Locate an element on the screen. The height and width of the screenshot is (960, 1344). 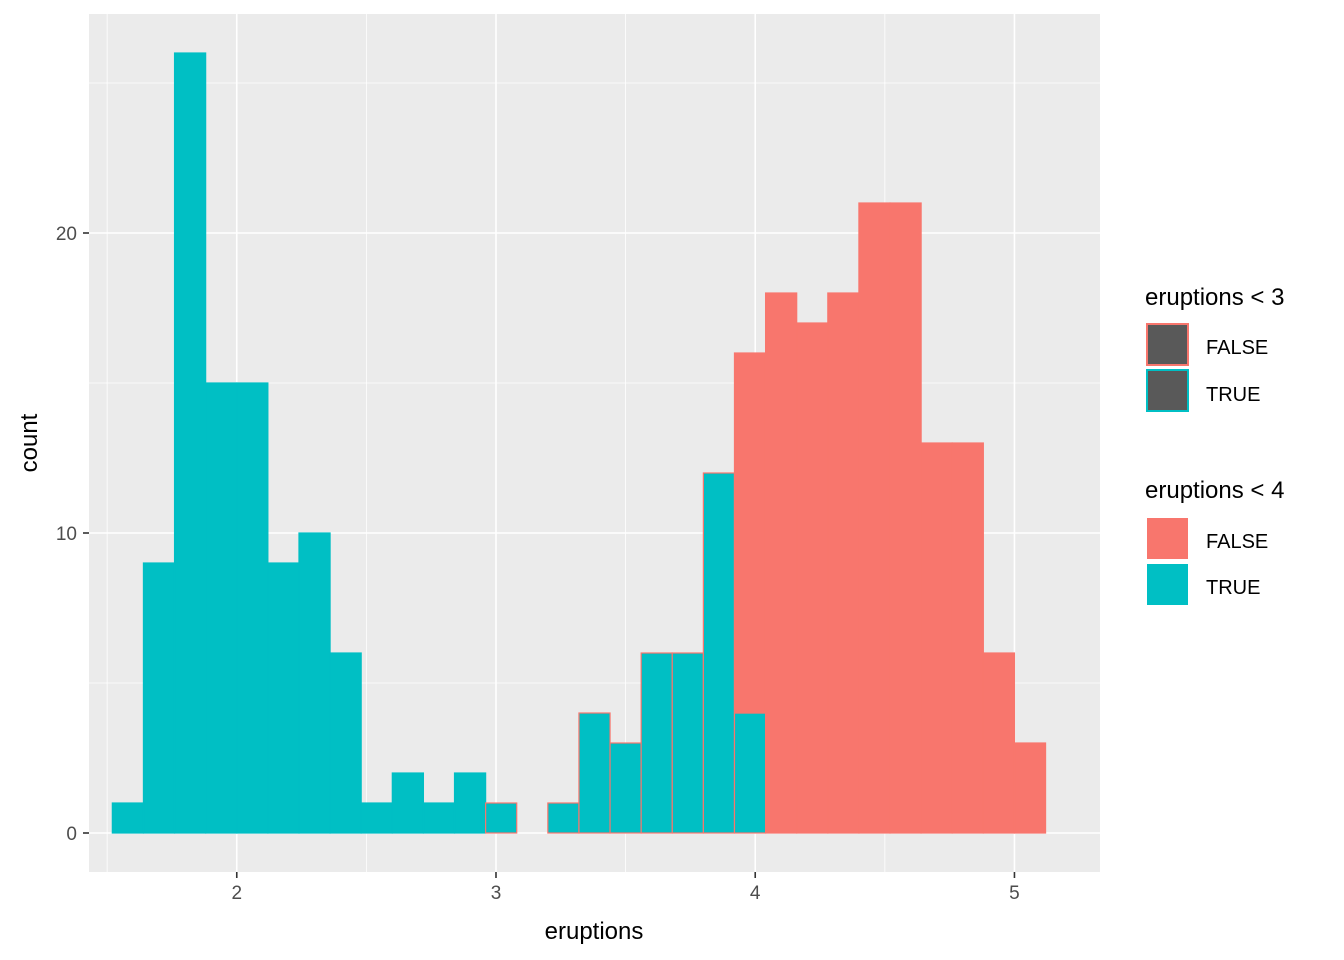
legend-title: eruptions < 3 is located at coordinates (1214, 297).